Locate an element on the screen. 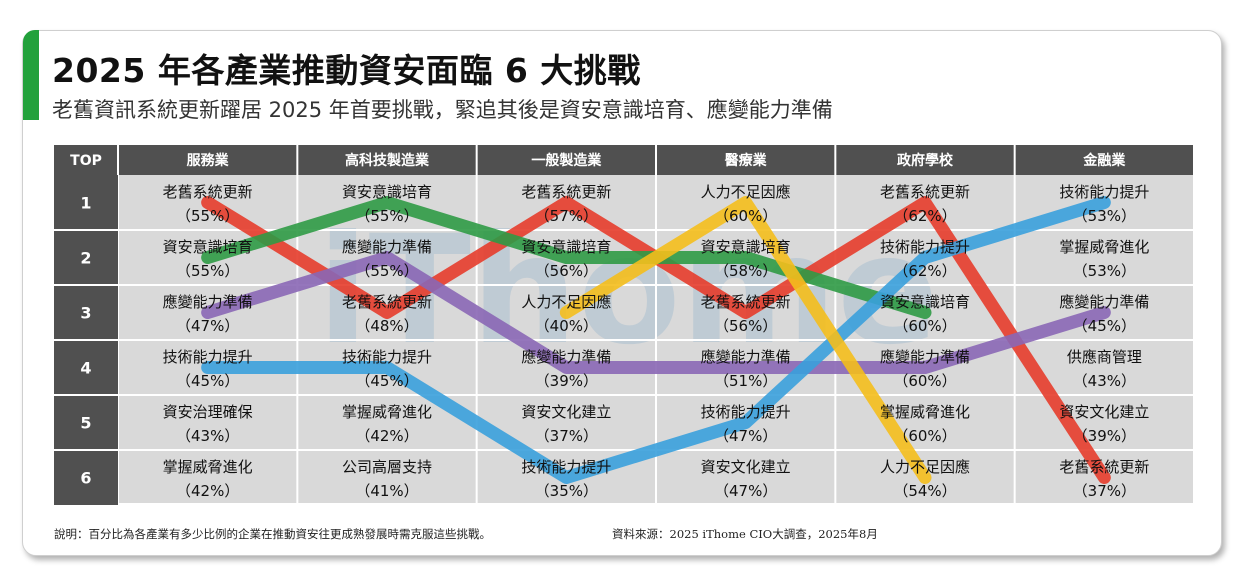 This screenshot has width=1244, height=580. title-accent-bar is located at coordinates (31, 75).